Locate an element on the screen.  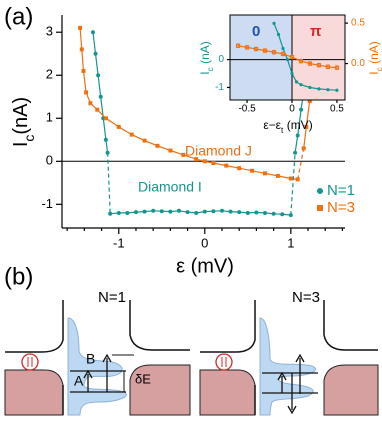
diagram-n3: N=3 is located at coordinates (289, 352).